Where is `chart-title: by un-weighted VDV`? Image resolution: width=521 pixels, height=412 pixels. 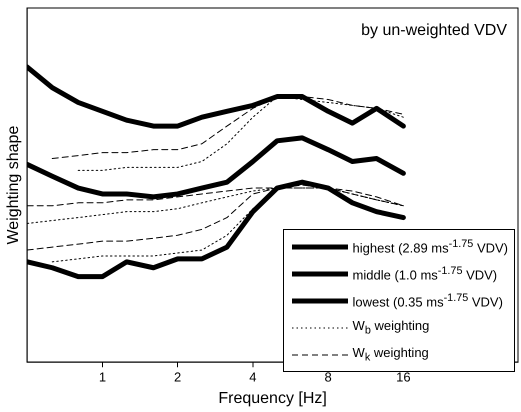 chart-title: by un-weighted VDV is located at coordinates (434, 31).